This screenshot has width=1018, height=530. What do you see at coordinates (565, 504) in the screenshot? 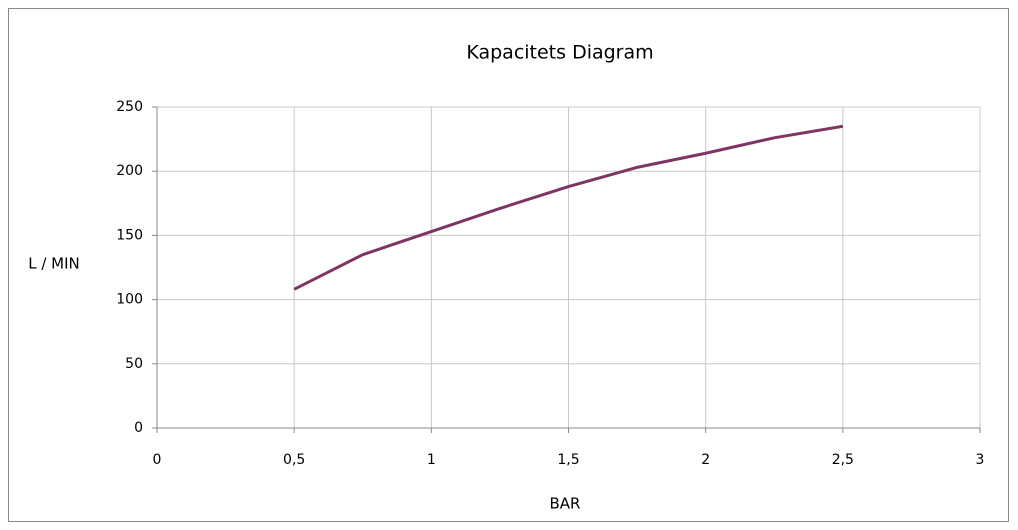
I see `x-axis-title: BAR` at bounding box center [565, 504].